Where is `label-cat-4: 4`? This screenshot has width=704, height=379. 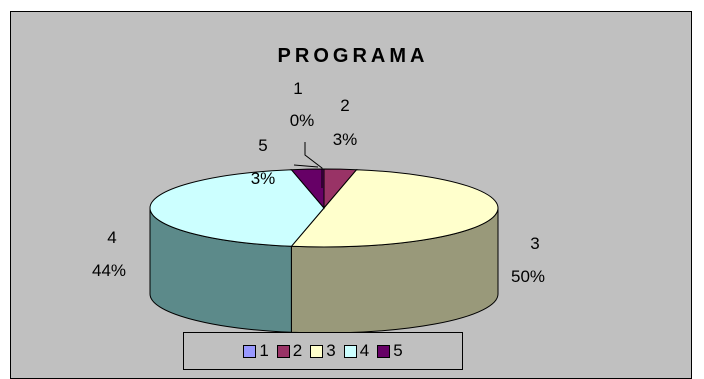 label-cat-4: 4 is located at coordinates (111, 237).